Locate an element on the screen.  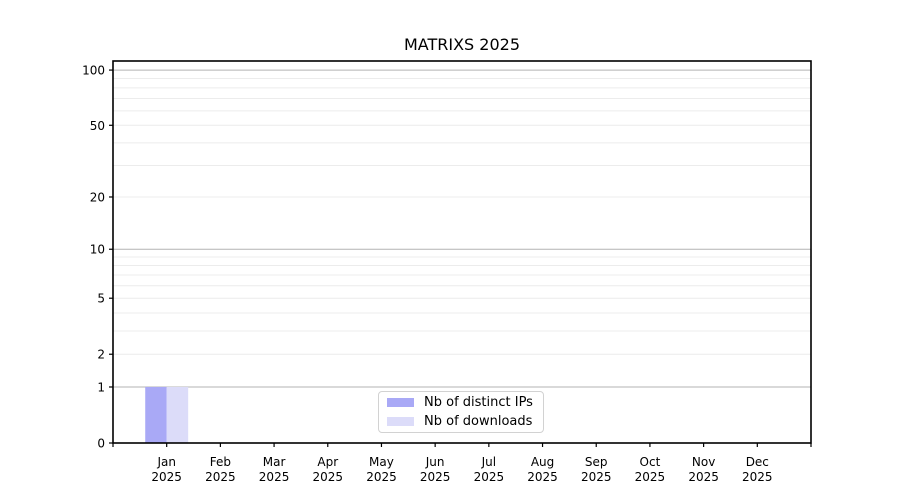
x-tick-label-year-oct: 2025 is located at coordinates (650, 477).